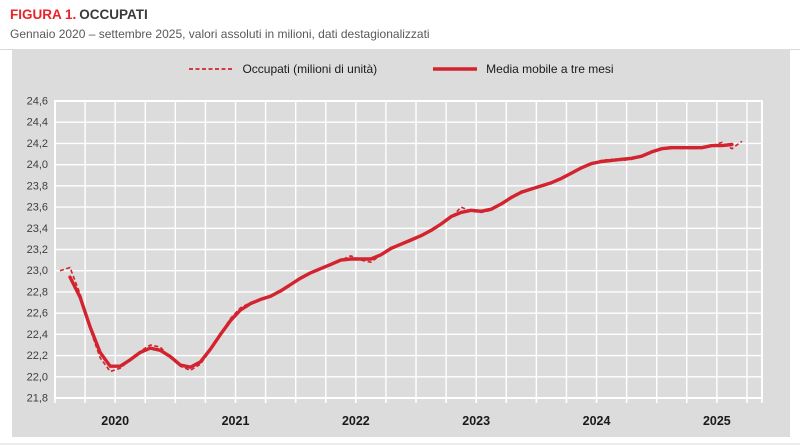 The image size is (800, 447). I want to click on y-axis-tick-label: 24,6, so click(37, 102).